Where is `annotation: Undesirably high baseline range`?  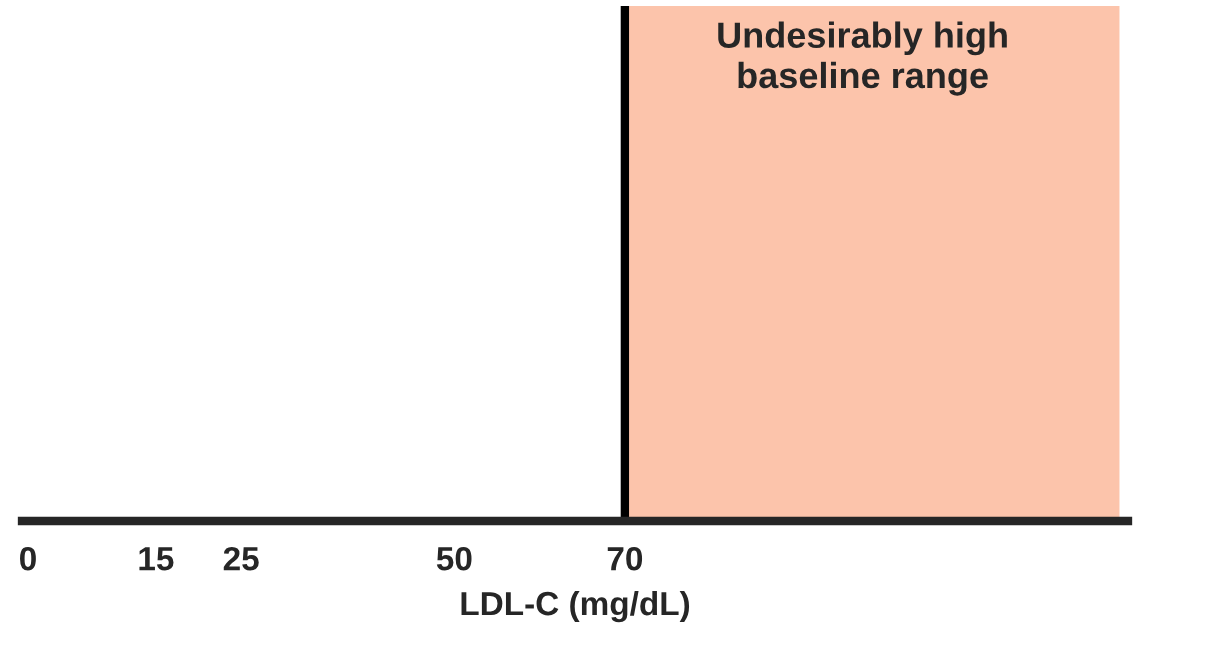 annotation: Undesirably high baseline range is located at coordinates (862, 58).